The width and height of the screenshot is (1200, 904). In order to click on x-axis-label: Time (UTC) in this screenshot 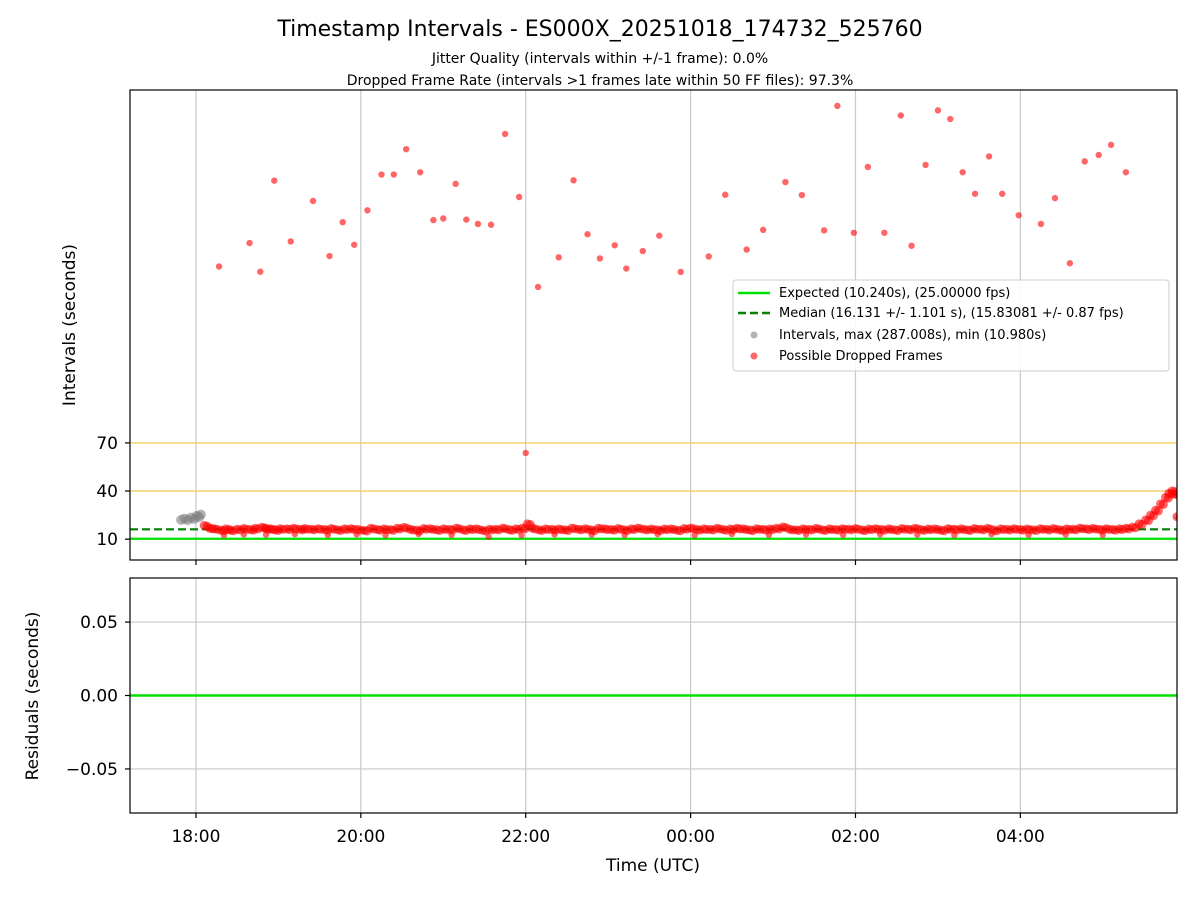, I will do `click(652, 866)`.